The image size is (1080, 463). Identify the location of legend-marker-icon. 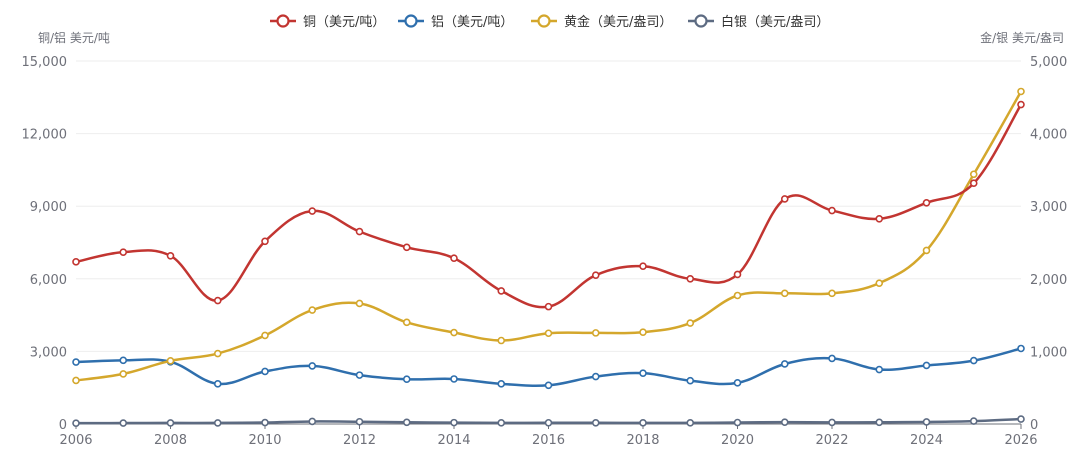
(283, 21).